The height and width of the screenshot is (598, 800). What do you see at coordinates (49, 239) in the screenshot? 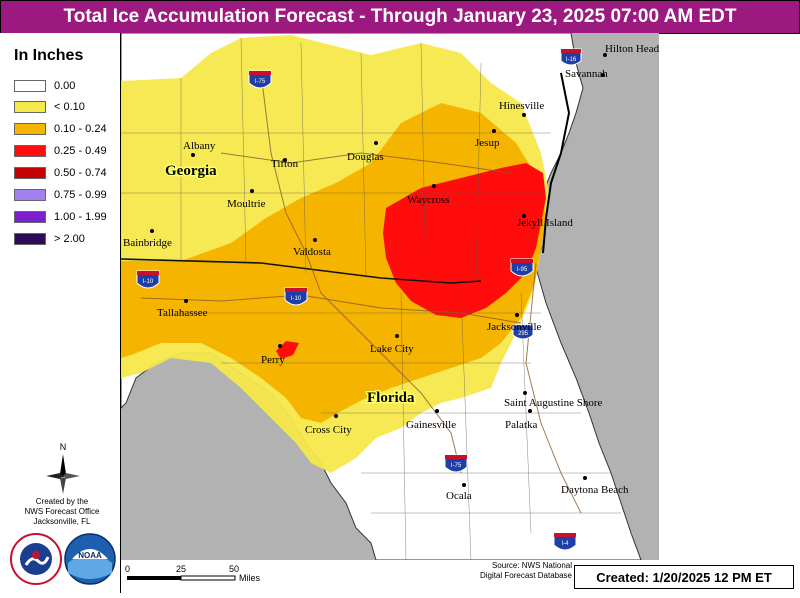
I see `legend-item: > 2.00` at bounding box center [49, 239].